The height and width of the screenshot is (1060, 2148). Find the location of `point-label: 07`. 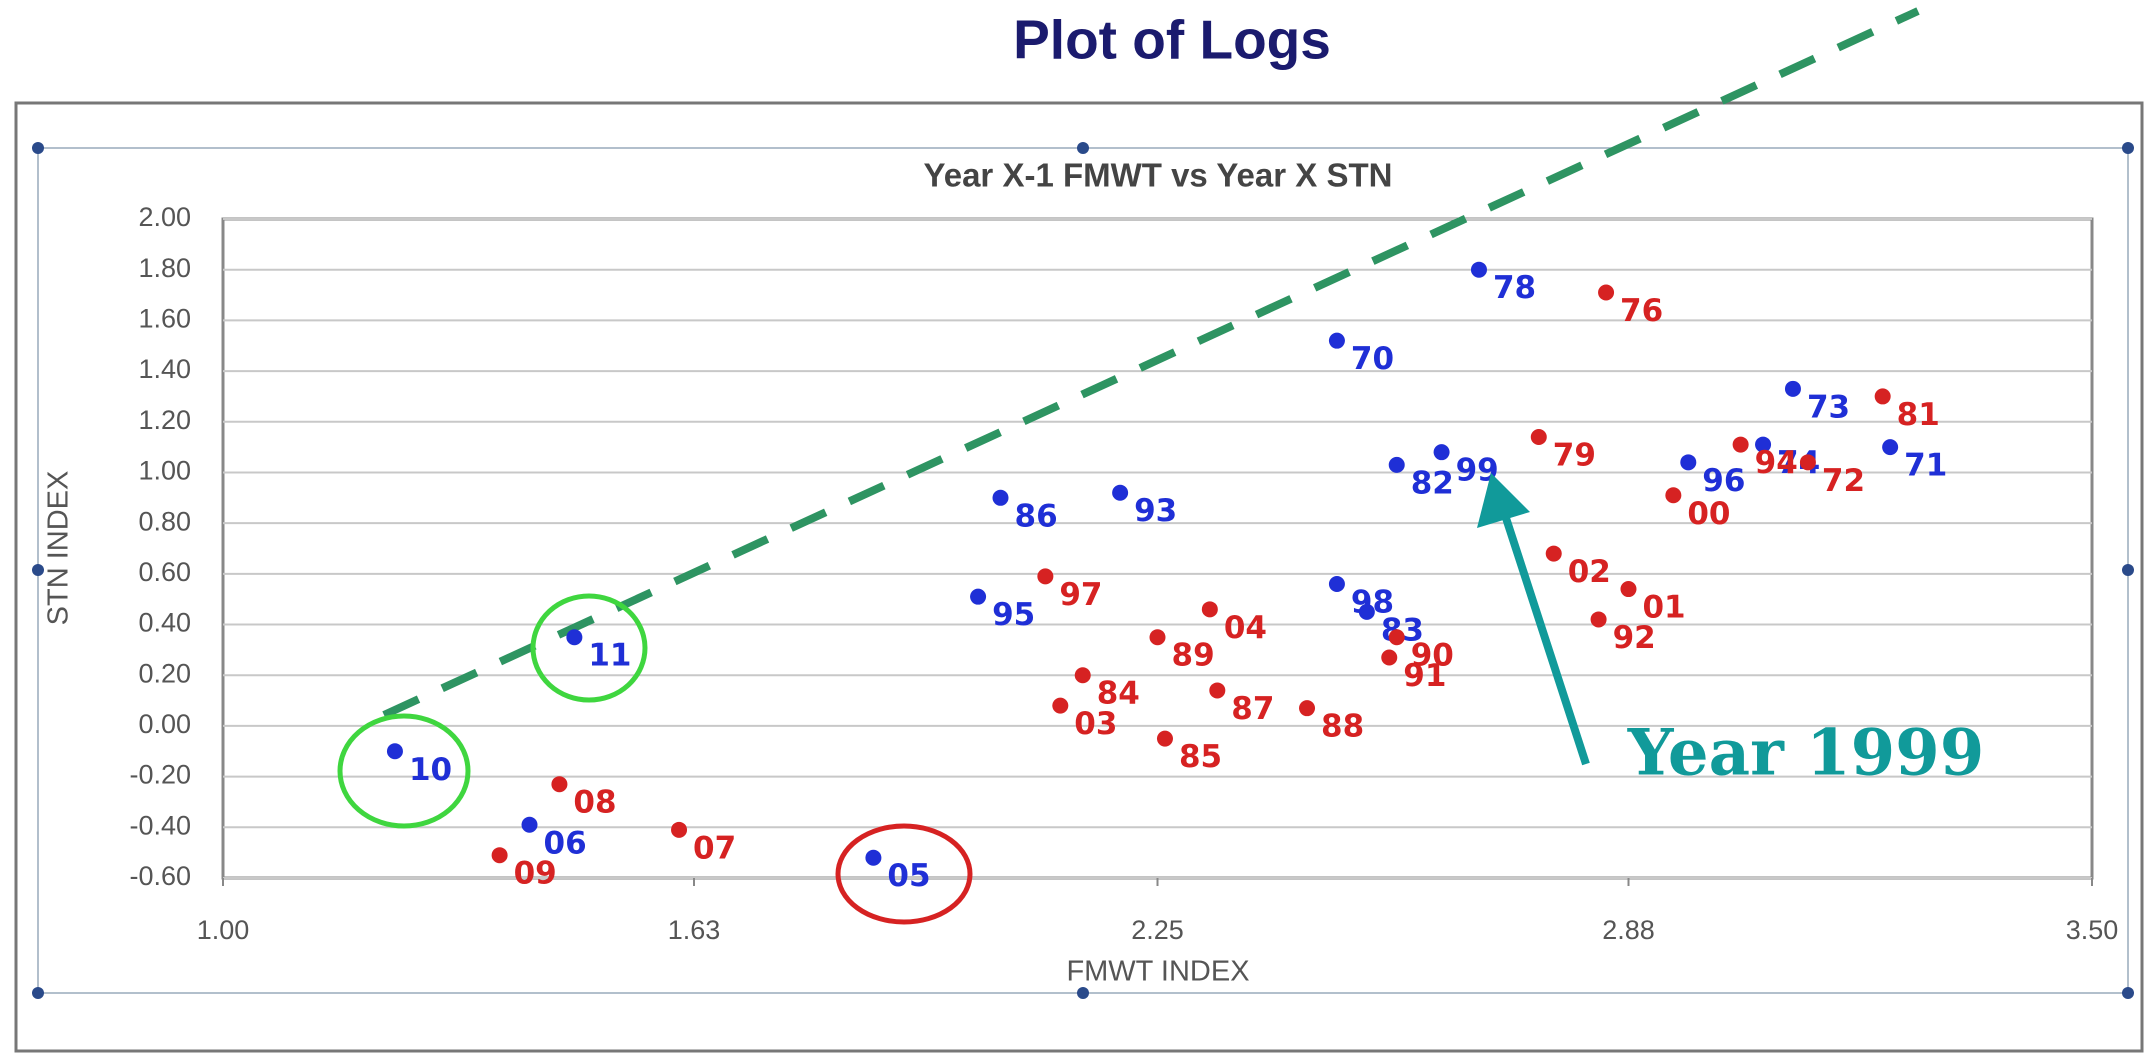

point-label: 07 is located at coordinates (714, 848).